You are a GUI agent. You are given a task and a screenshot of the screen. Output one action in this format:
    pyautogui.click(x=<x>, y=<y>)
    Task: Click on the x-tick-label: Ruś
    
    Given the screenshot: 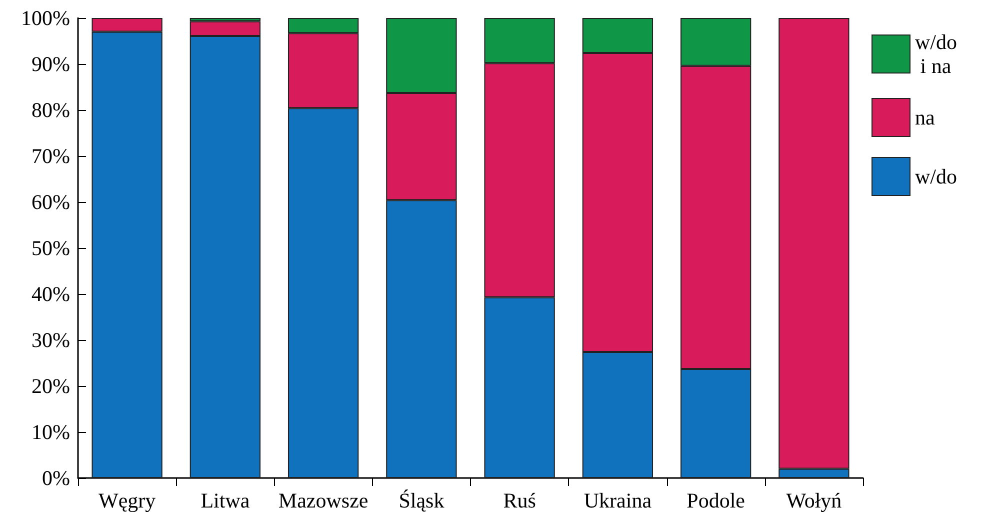 What is the action you would take?
    pyautogui.click(x=519, y=500)
    